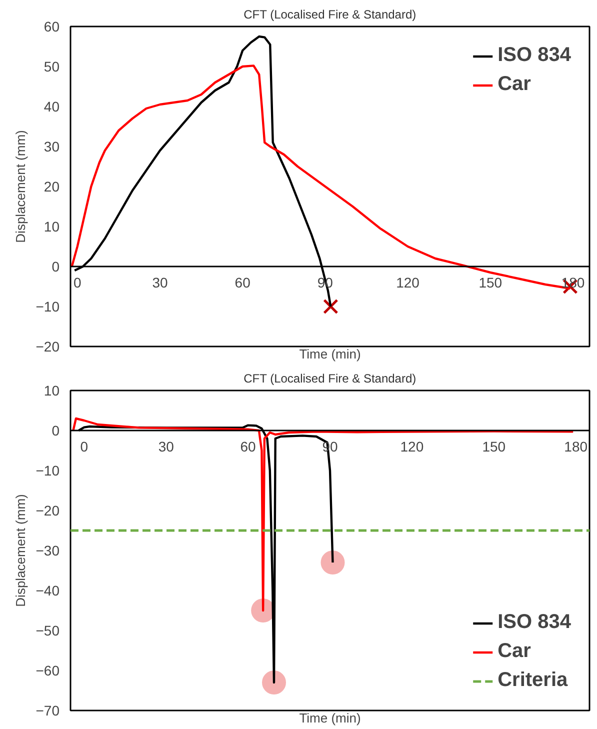  What do you see at coordinates (52, 146) in the screenshot?
I see `y-tick-label: 30` at bounding box center [52, 146].